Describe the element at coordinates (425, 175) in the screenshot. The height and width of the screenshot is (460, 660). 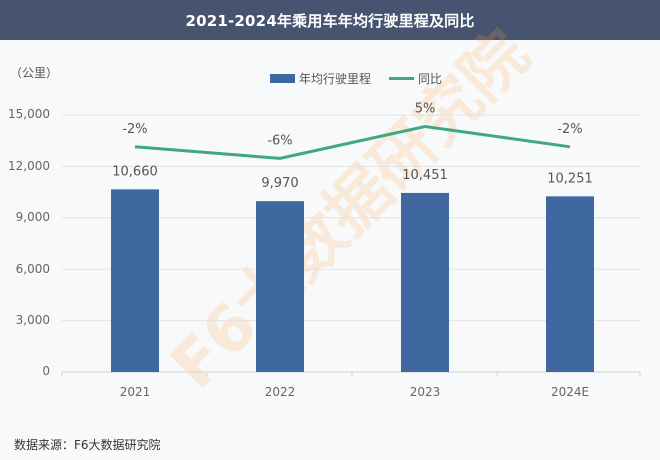
I see `bar-value-label: 10,451` at that location.